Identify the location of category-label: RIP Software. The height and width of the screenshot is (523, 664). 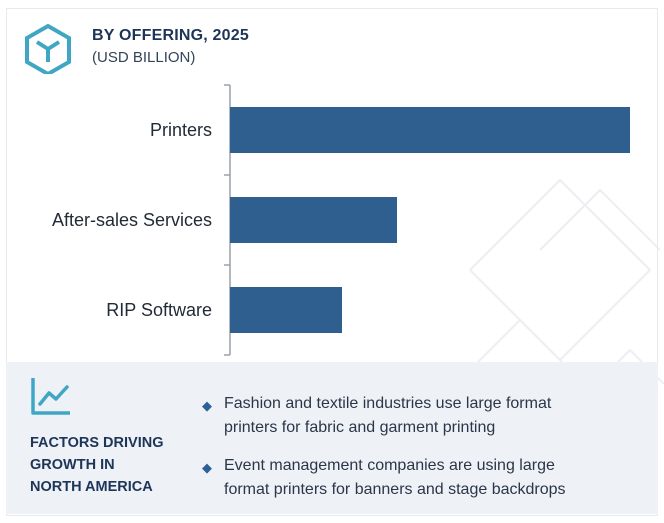
(159, 310).